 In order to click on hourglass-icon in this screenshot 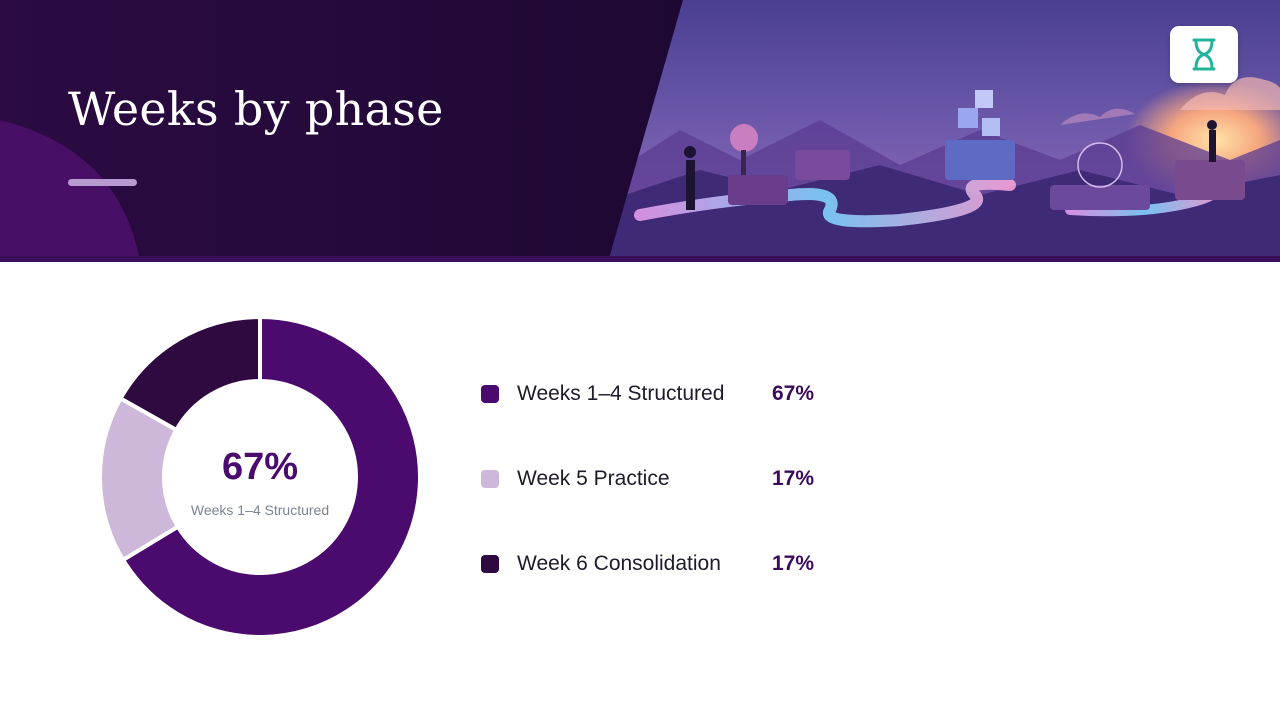, I will do `click(1204, 54)`.